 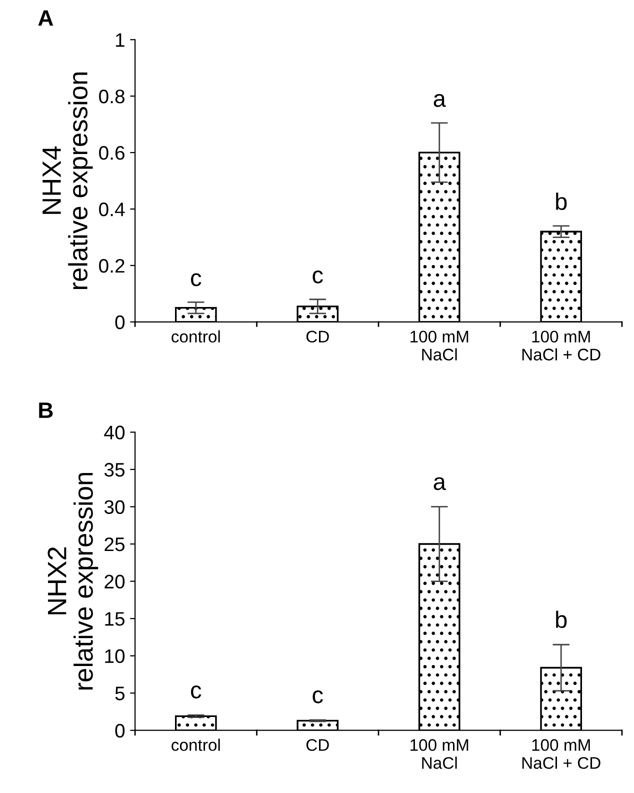 I want to click on y-tick-label: 25, so click(x=114, y=544).